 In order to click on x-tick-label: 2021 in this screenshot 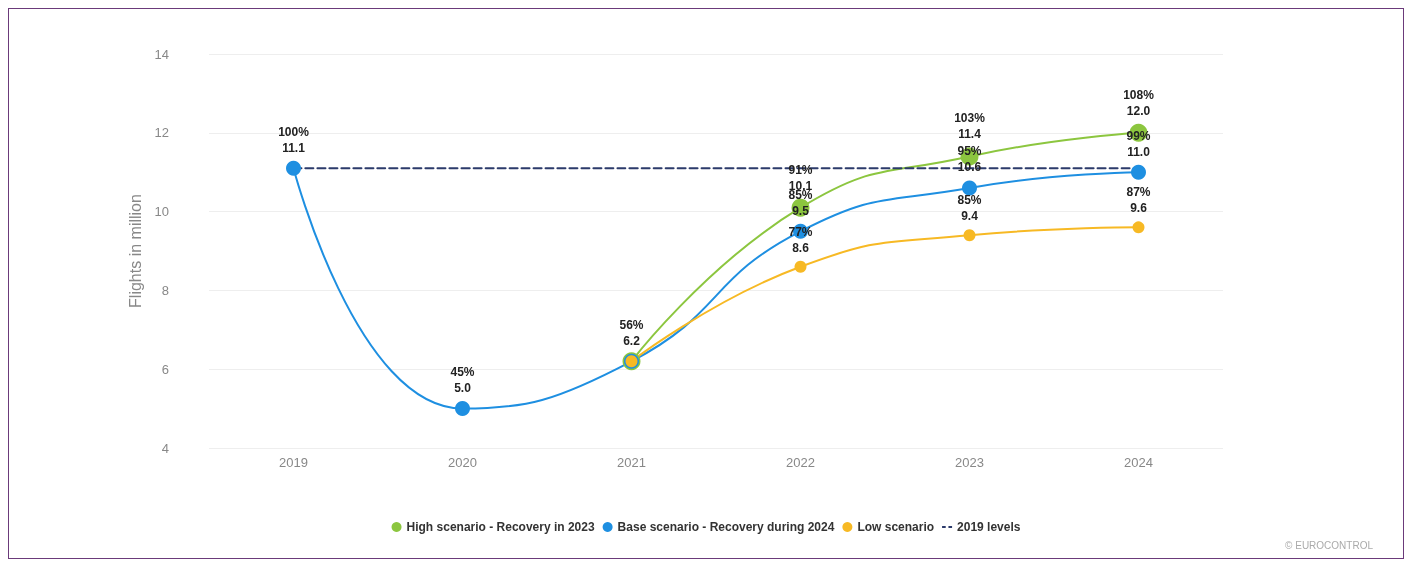, I will do `click(631, 462)`.